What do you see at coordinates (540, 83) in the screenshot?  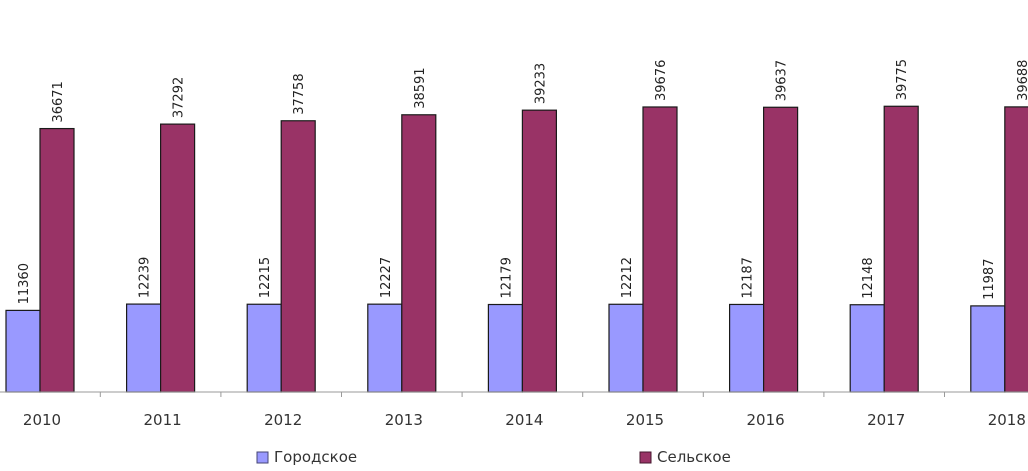 I see `data-label-rural-2014: 39233` at bounding box center [540, 83].